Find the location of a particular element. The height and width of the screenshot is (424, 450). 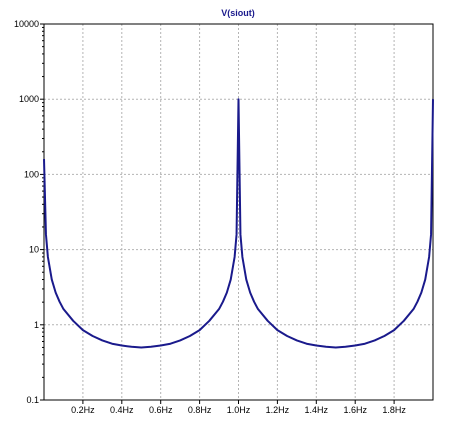

x-tick-label: 1.6Hz is located at coordinates (355, 410).